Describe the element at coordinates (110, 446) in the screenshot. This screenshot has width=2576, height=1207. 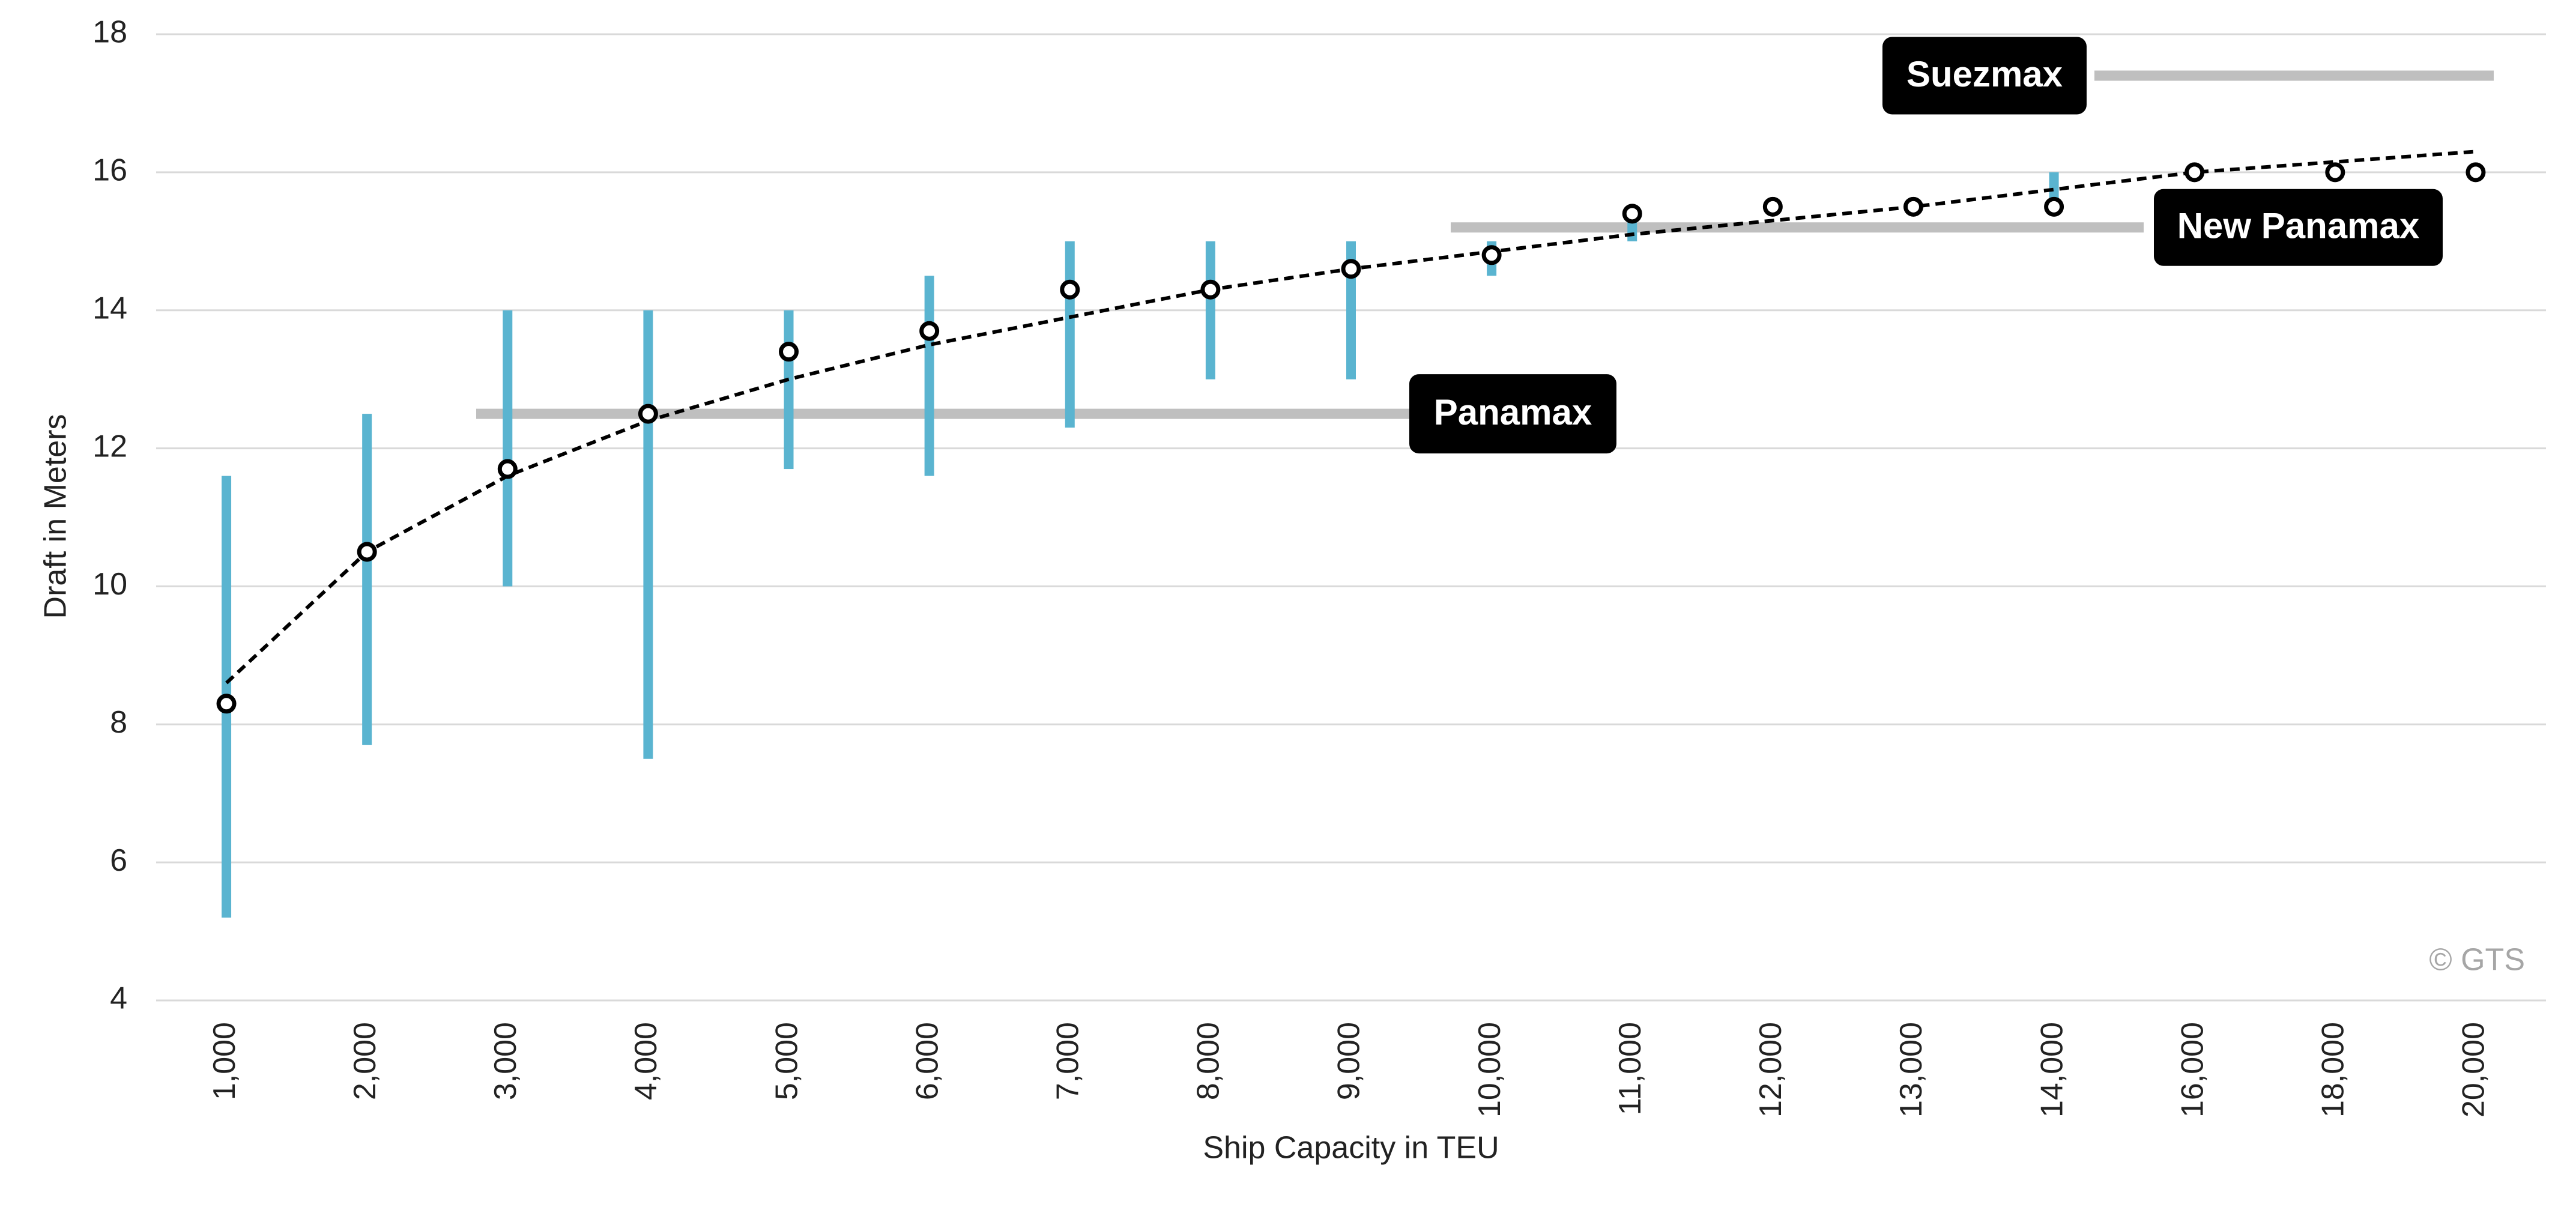
I see `y-tick-label: 12` at that location.